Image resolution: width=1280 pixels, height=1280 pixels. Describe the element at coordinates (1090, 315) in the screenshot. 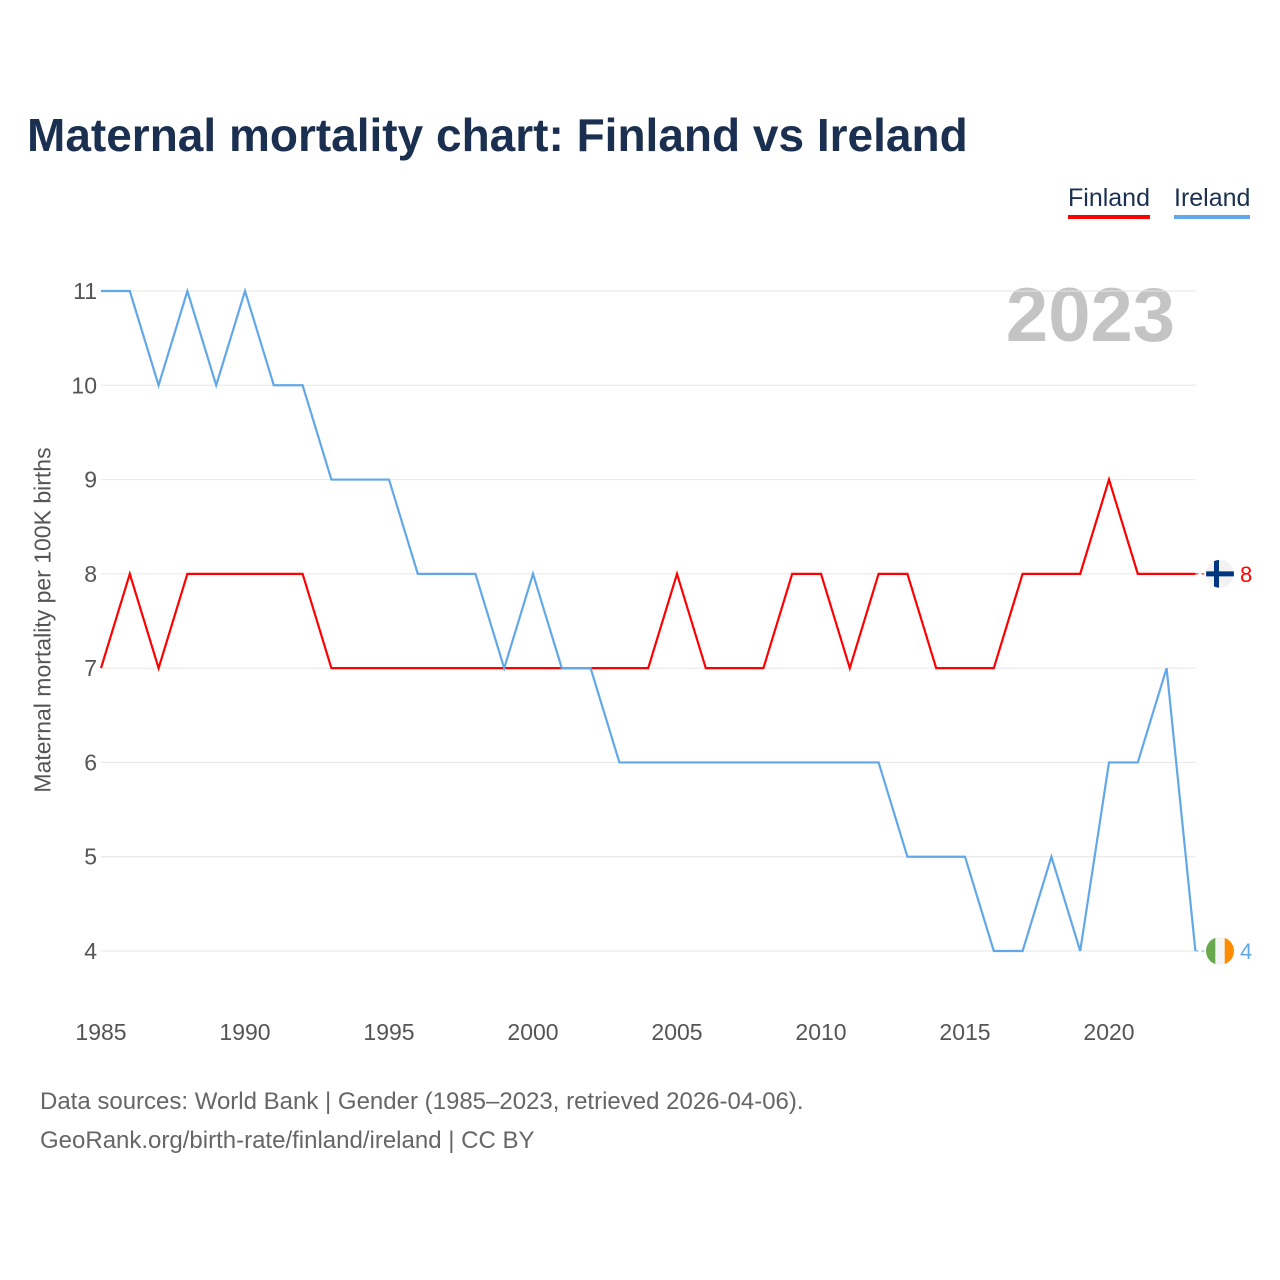

I see `year-label: 2023` at that location.